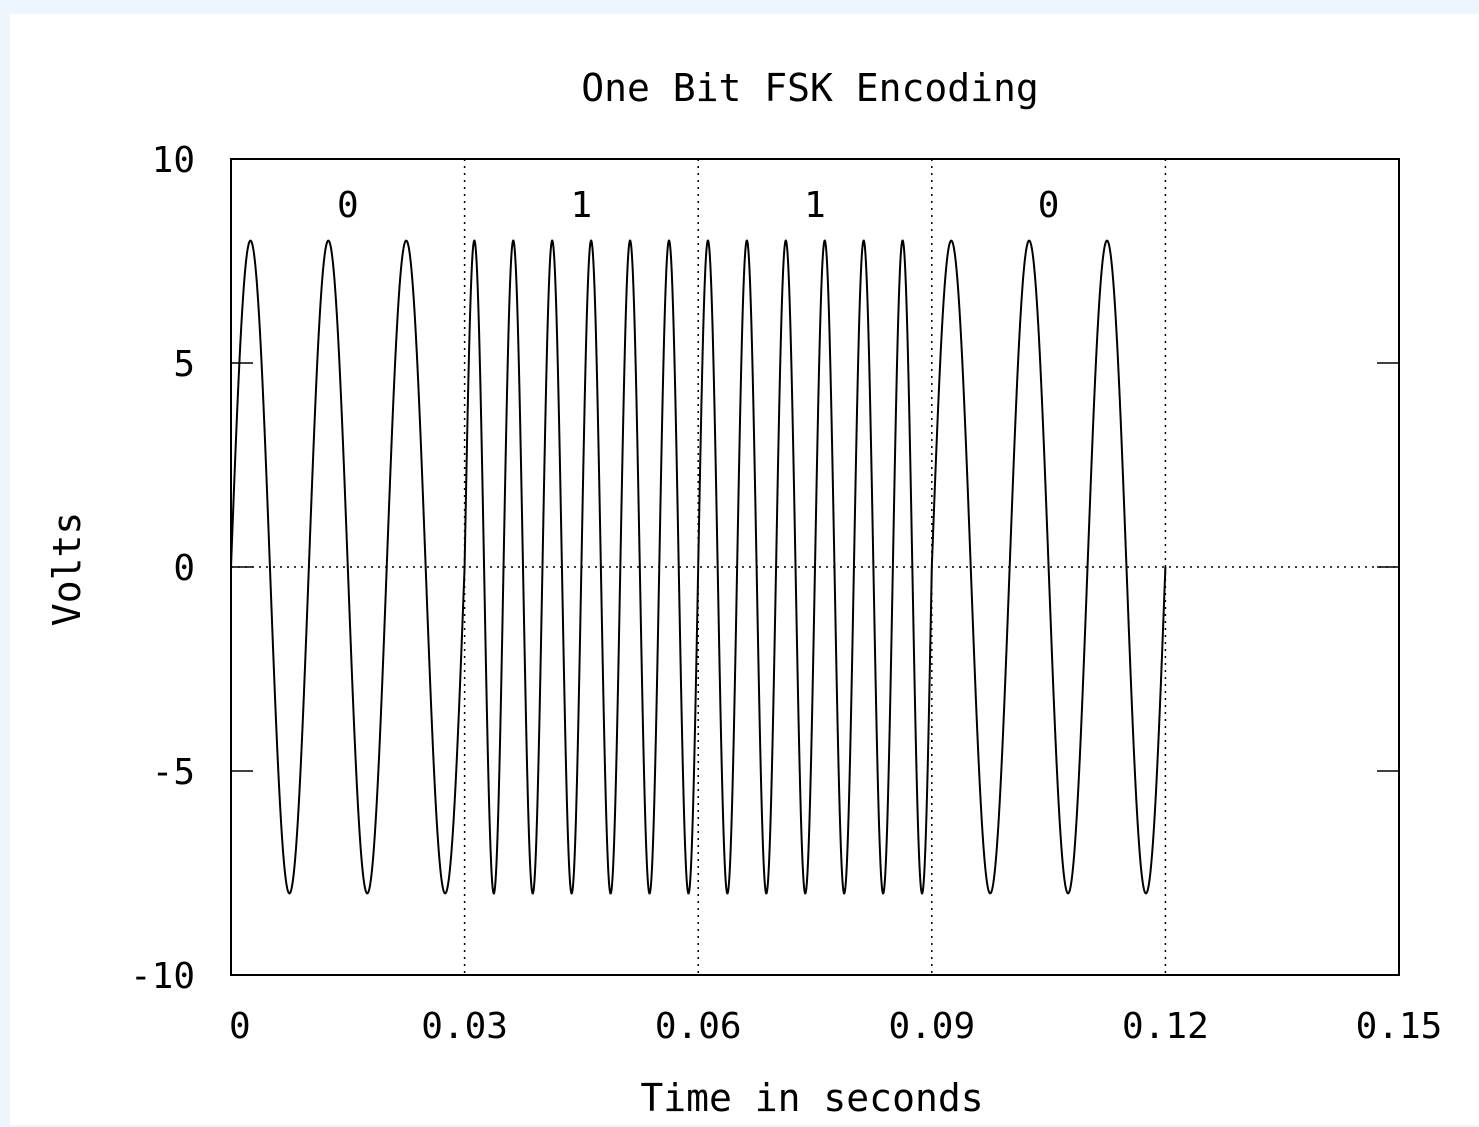 This screenshot has height=1127, width=1479. I want to click on x-tick-label: 0, so click(240, 1026).